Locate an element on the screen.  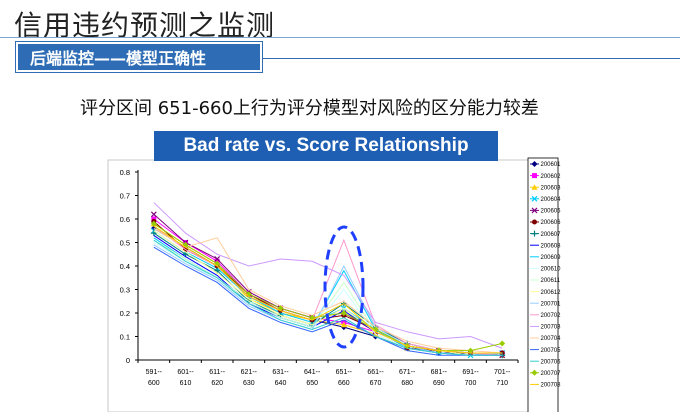
legend-entry: 200607 is located at coordinates (546, 234).